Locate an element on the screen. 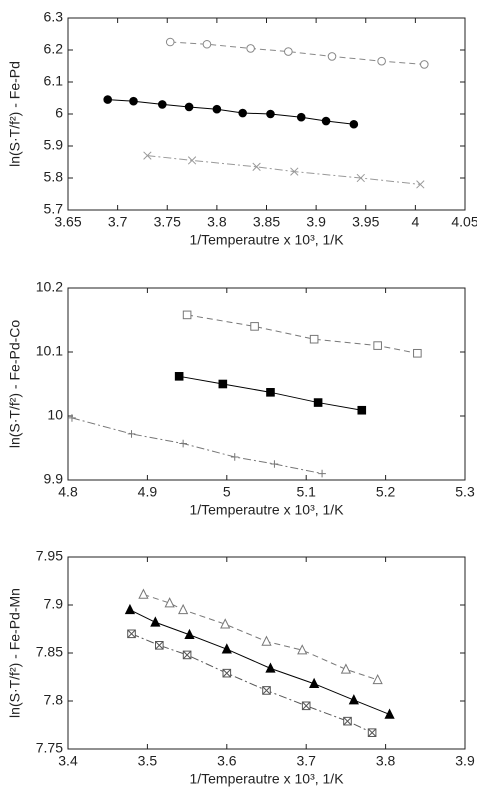 The height and width of the screenshot is (810, 477). y-tick-label: 7.95 is located at coordinates (49, 556).